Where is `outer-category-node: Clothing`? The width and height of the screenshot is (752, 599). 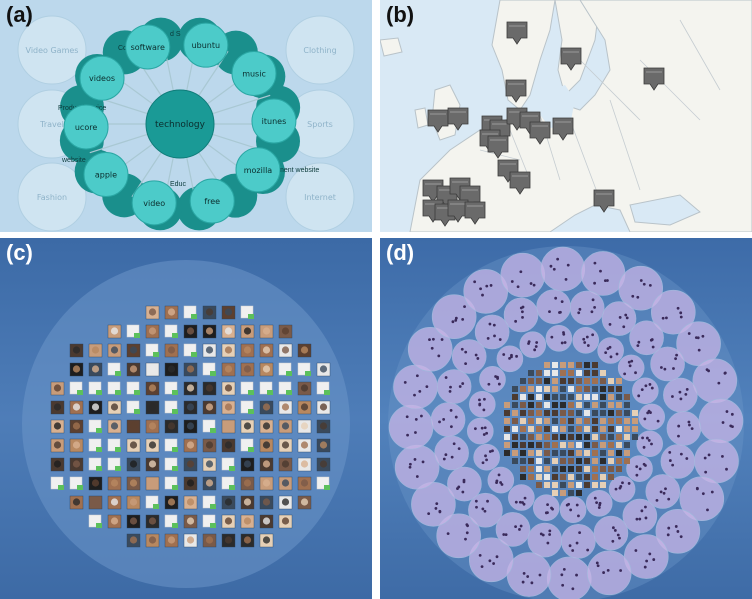 outer-category-node: Clothing is located at coordinates (320, 50).